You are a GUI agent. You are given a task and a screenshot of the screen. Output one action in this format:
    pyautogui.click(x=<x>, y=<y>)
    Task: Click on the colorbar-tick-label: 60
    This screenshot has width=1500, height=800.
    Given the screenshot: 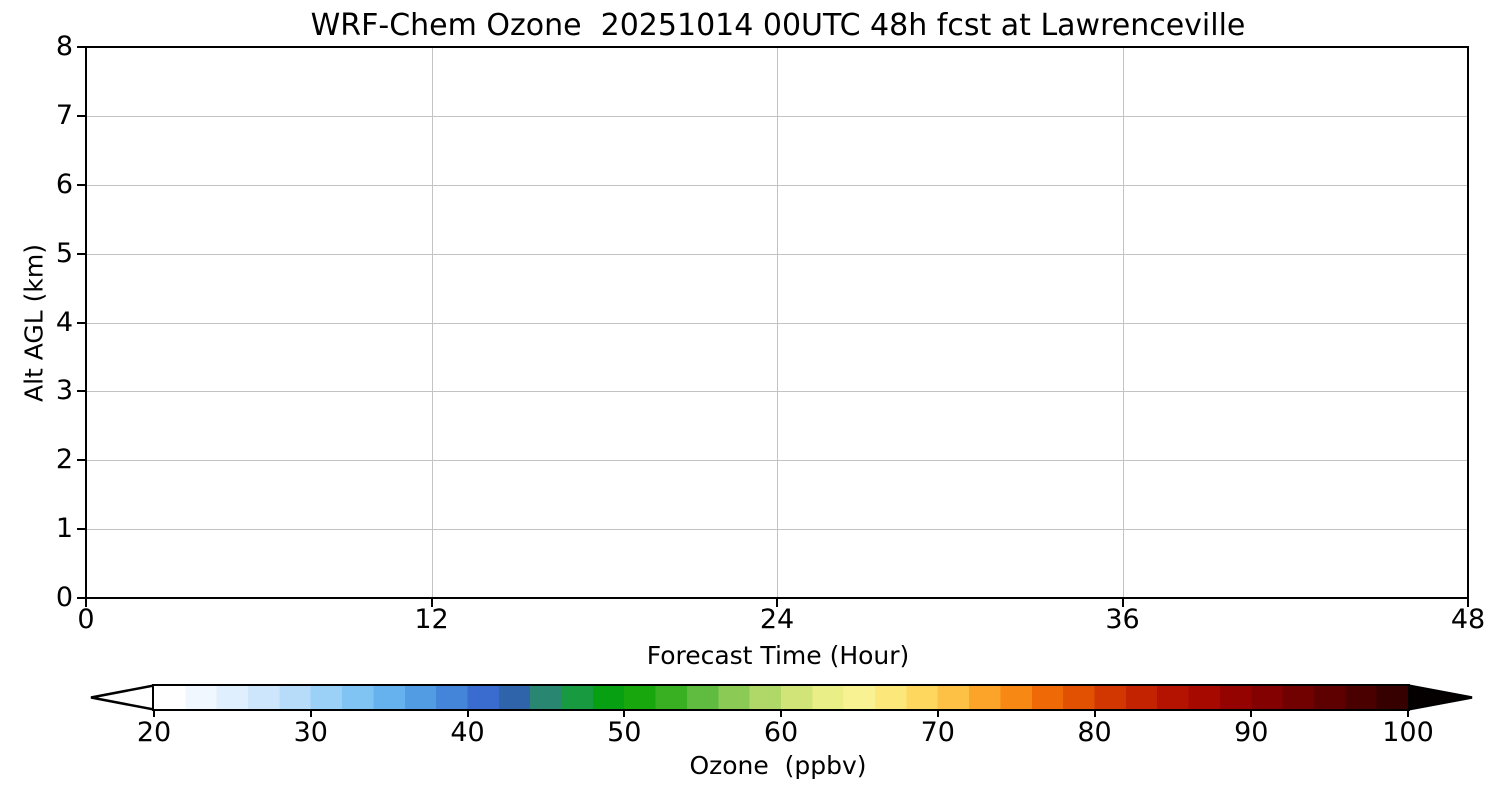 What is the action you would take?
    pyautogui.click(x=781, y=732)
    